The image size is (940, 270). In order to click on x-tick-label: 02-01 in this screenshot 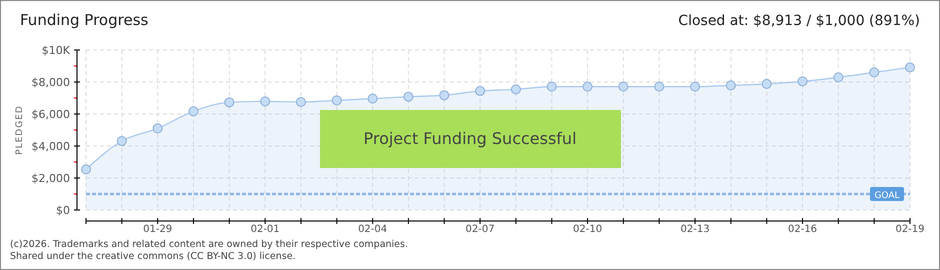, I will do `click(265, 229)`.